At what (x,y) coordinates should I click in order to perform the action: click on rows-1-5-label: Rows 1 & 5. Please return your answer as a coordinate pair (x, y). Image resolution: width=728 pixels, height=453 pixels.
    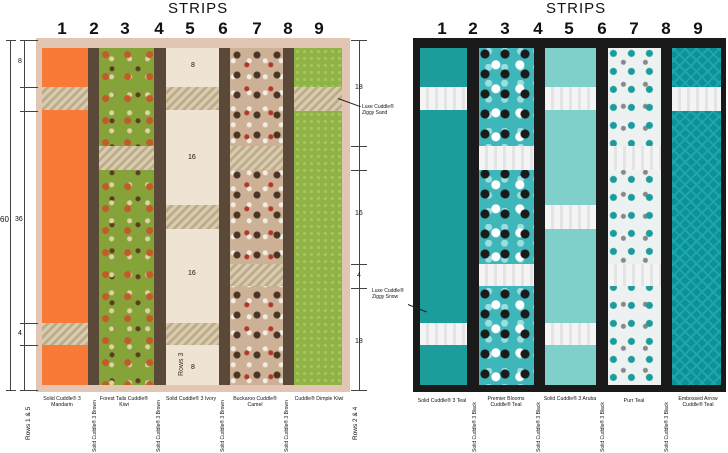
    Looking at the image, I should click on (28, 423).